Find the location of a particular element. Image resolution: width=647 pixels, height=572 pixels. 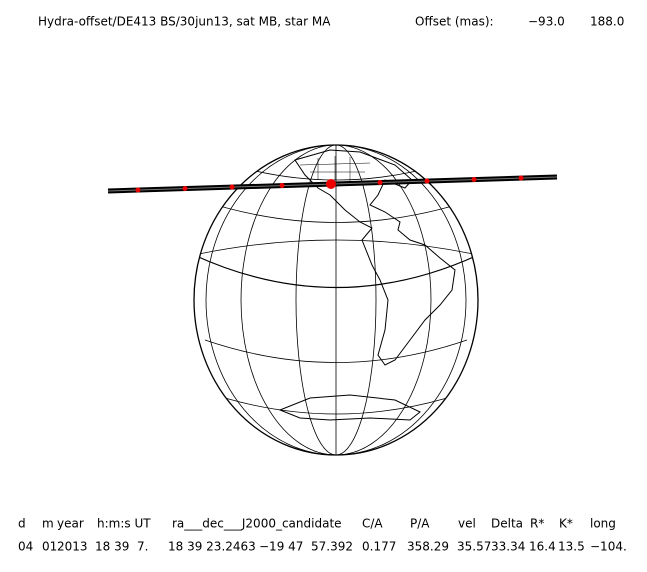

column-header: h:m:s UT is located at coordinates (124, 524).